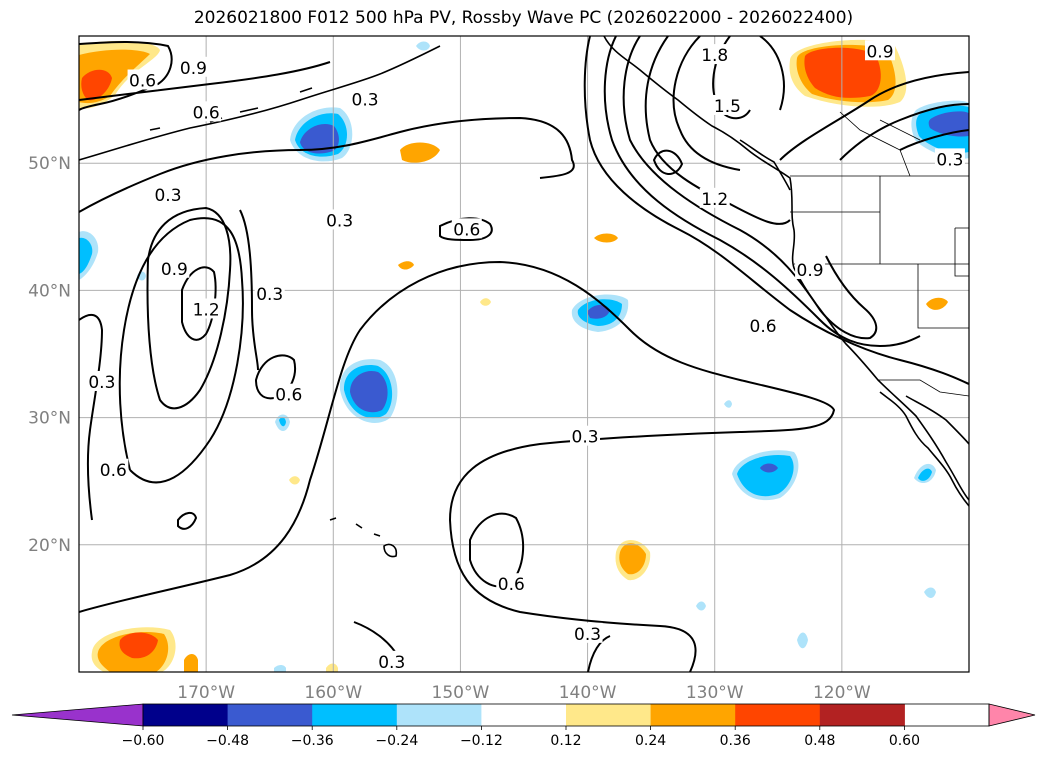 The height and width of the screenshot is (765, 1047). I want to click on state-borders, so click(879, 252).